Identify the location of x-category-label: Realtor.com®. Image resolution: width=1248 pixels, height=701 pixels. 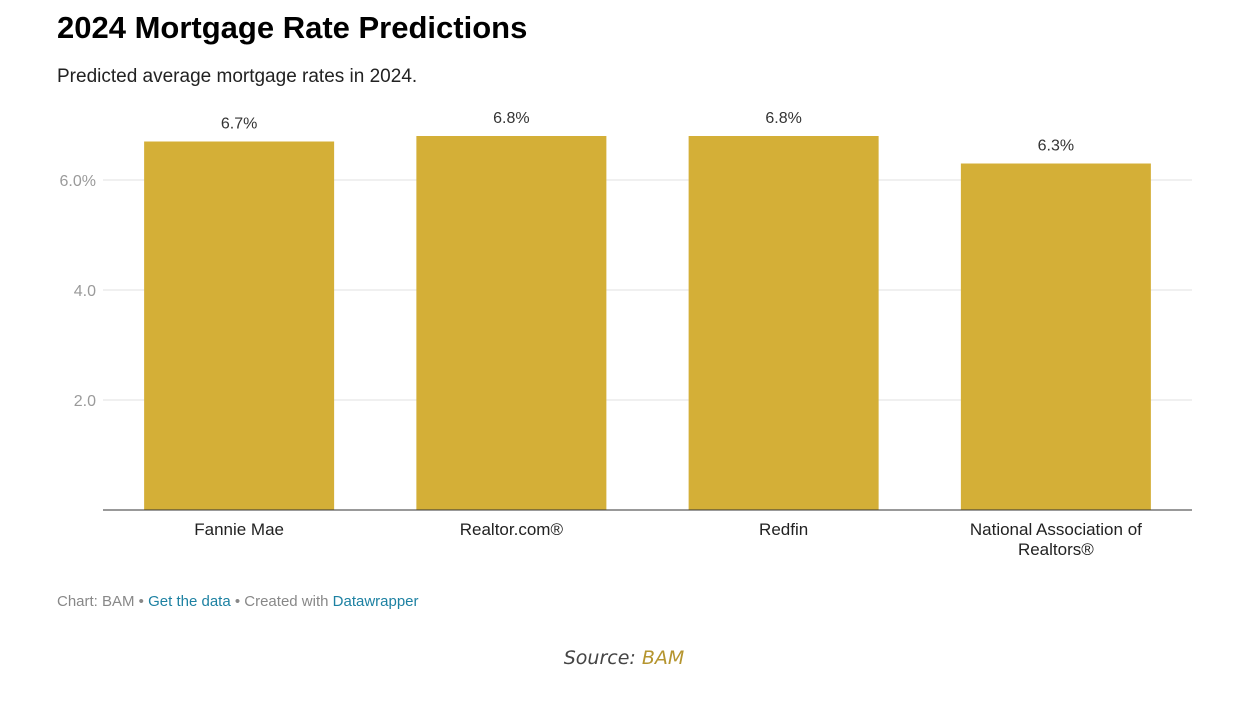
(512, 529).